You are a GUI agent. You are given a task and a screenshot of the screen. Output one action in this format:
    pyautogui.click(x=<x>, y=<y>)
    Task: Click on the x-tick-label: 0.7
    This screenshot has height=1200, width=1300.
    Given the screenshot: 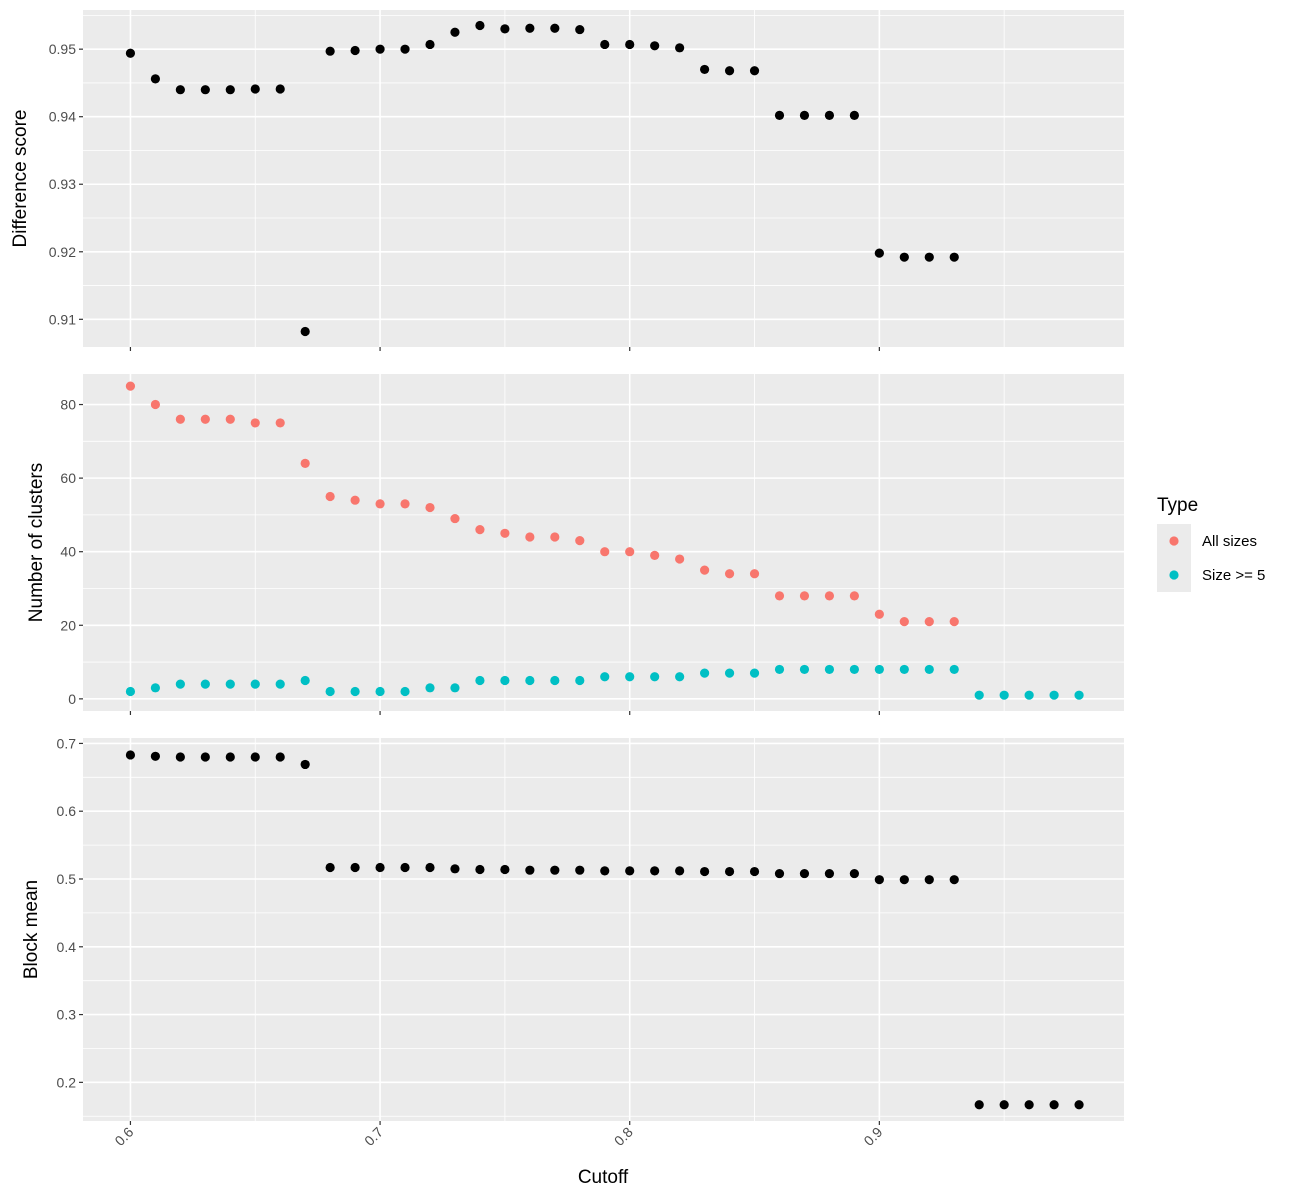 What is the action you would take?
    pyautogui.click(x=373, y=1136)
    